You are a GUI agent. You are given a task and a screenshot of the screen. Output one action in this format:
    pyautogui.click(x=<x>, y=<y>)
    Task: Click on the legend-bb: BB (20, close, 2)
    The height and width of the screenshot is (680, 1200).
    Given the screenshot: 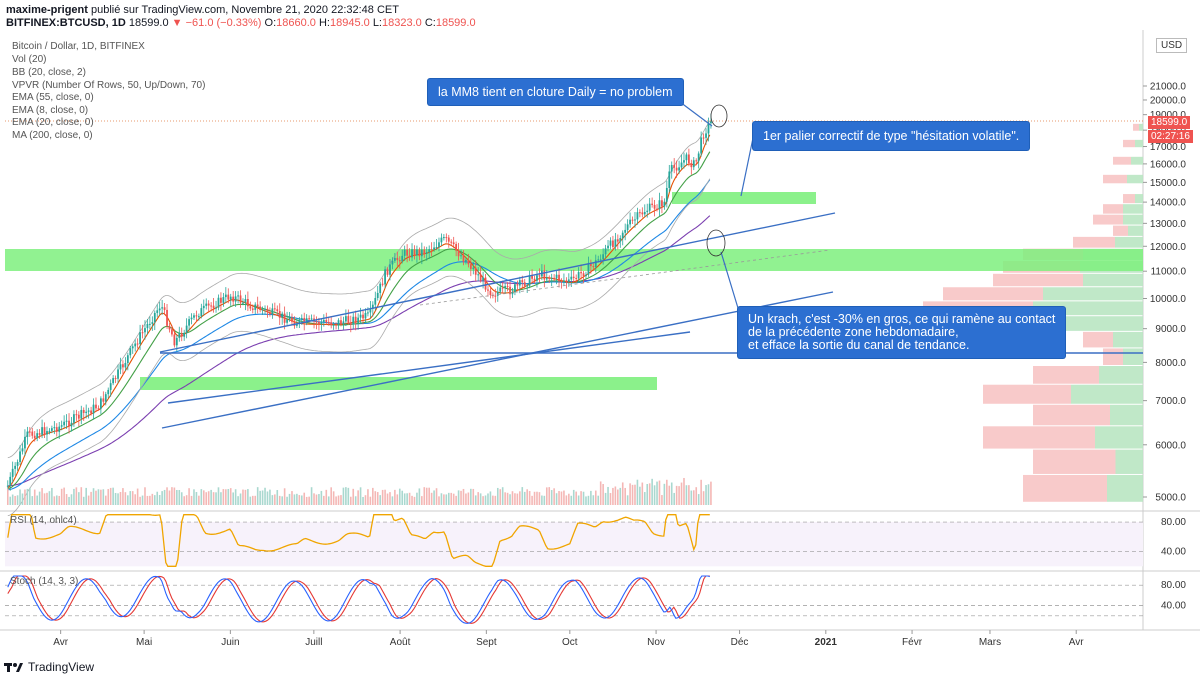 What is the action you would take?
    pyautogui.click(x=49, y=72)
    